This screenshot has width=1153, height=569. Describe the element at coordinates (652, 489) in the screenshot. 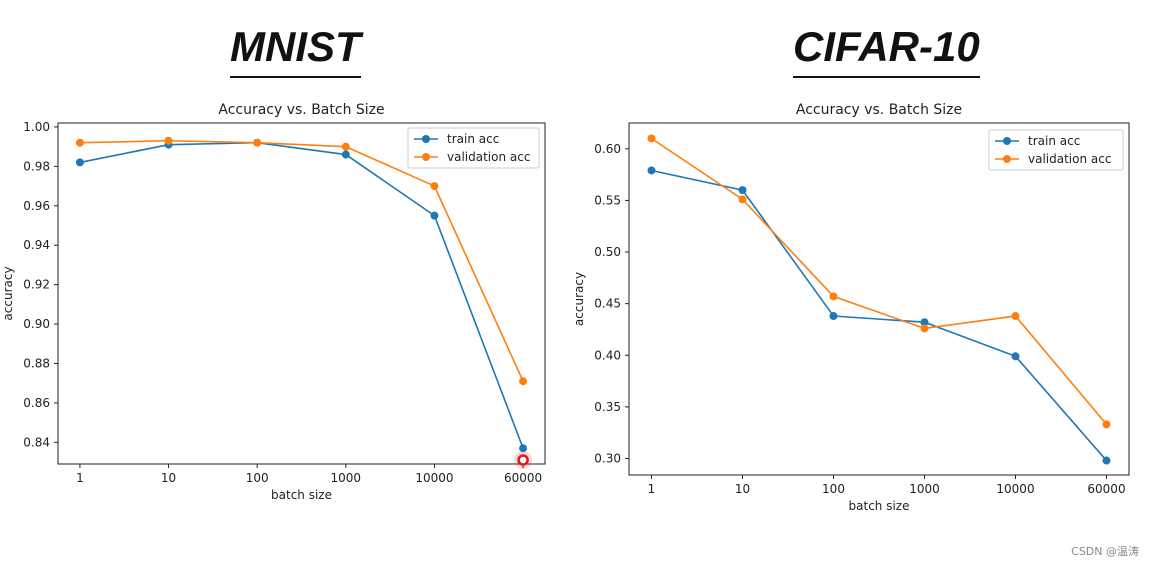

I see `cifar-xtick-label-1: 1` at that location.